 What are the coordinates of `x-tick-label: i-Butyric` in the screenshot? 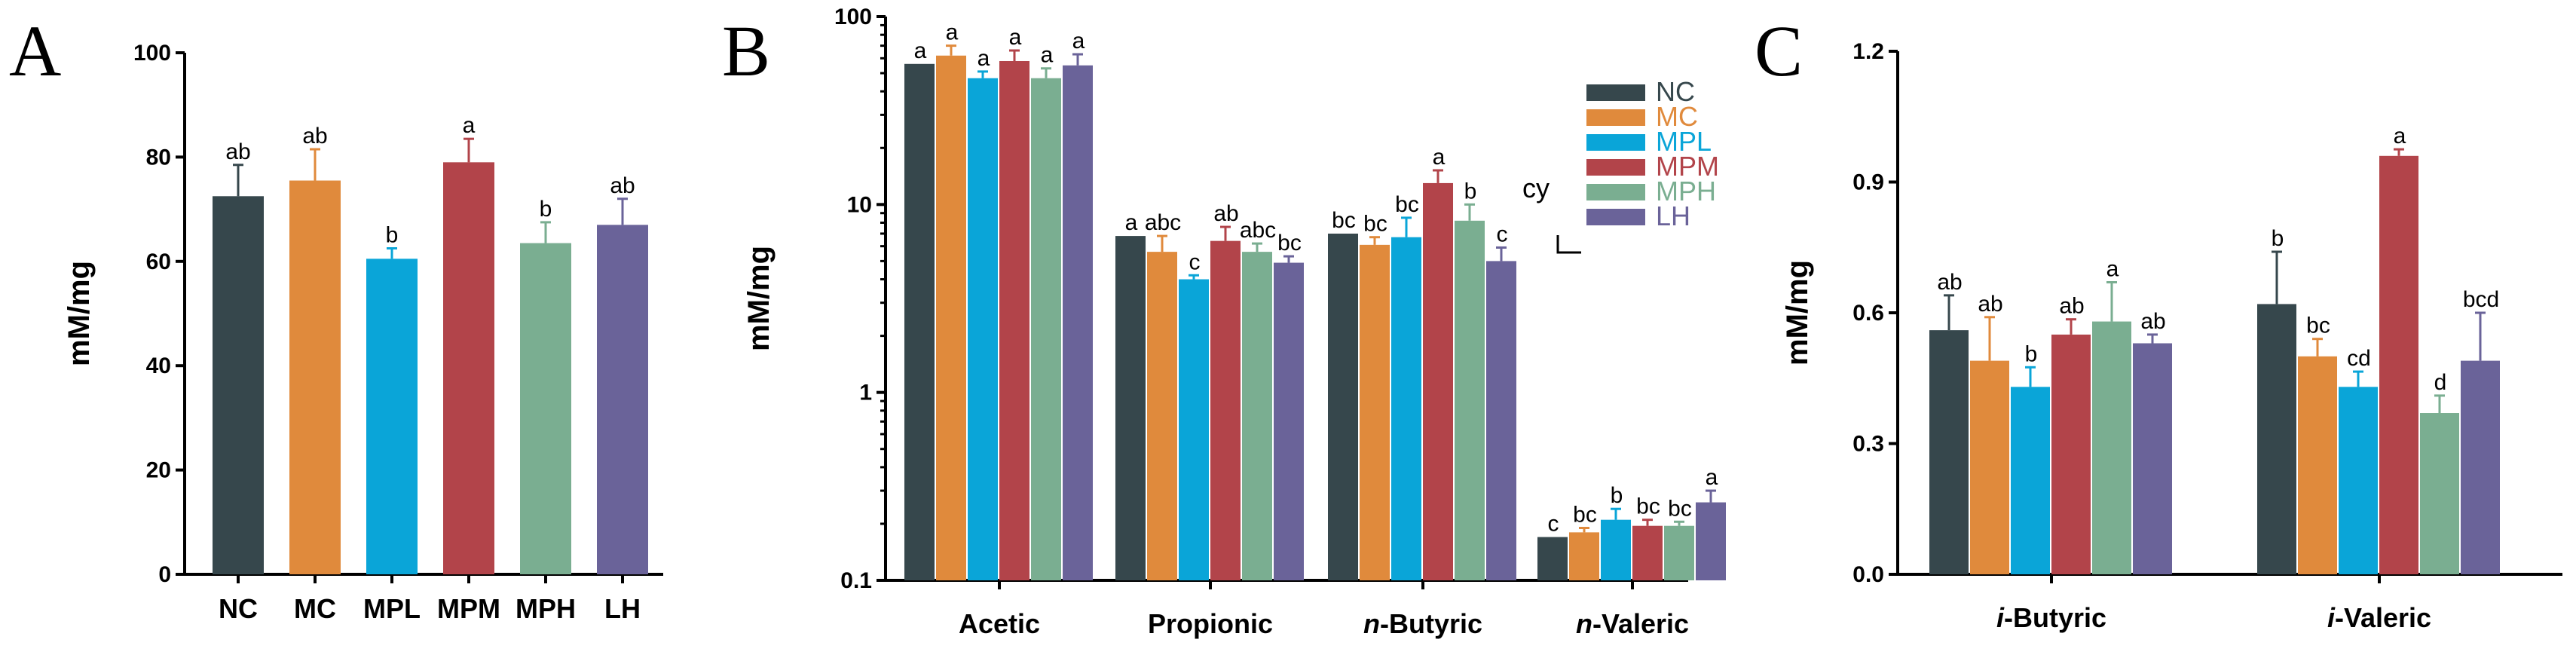 It's located at (2051, 617).